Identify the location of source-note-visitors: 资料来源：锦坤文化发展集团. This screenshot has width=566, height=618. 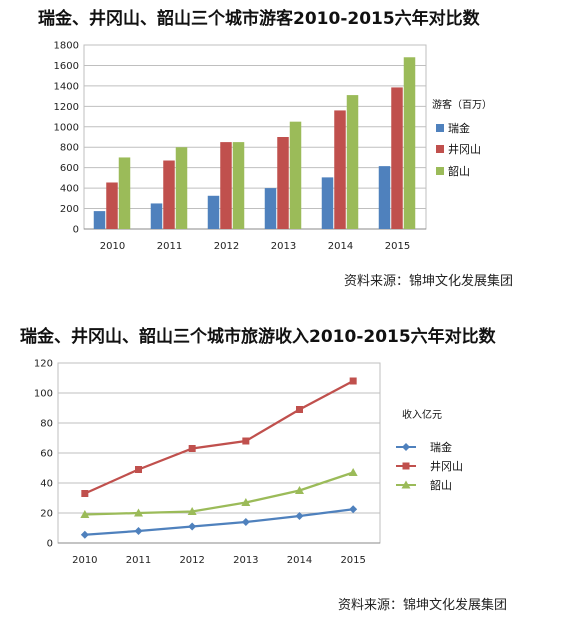
(429, 281).